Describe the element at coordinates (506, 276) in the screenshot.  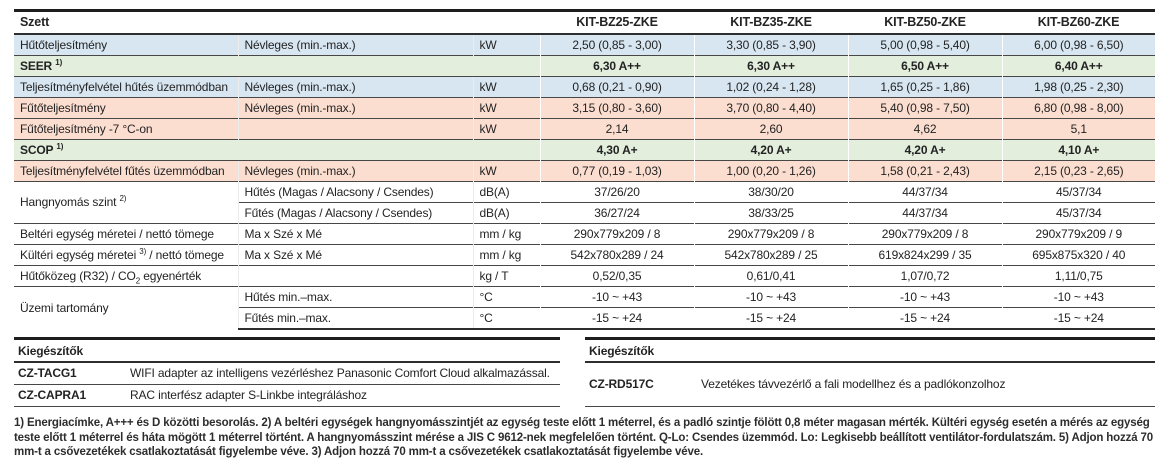
I see `spec-row-unit: kg / T` at that location.